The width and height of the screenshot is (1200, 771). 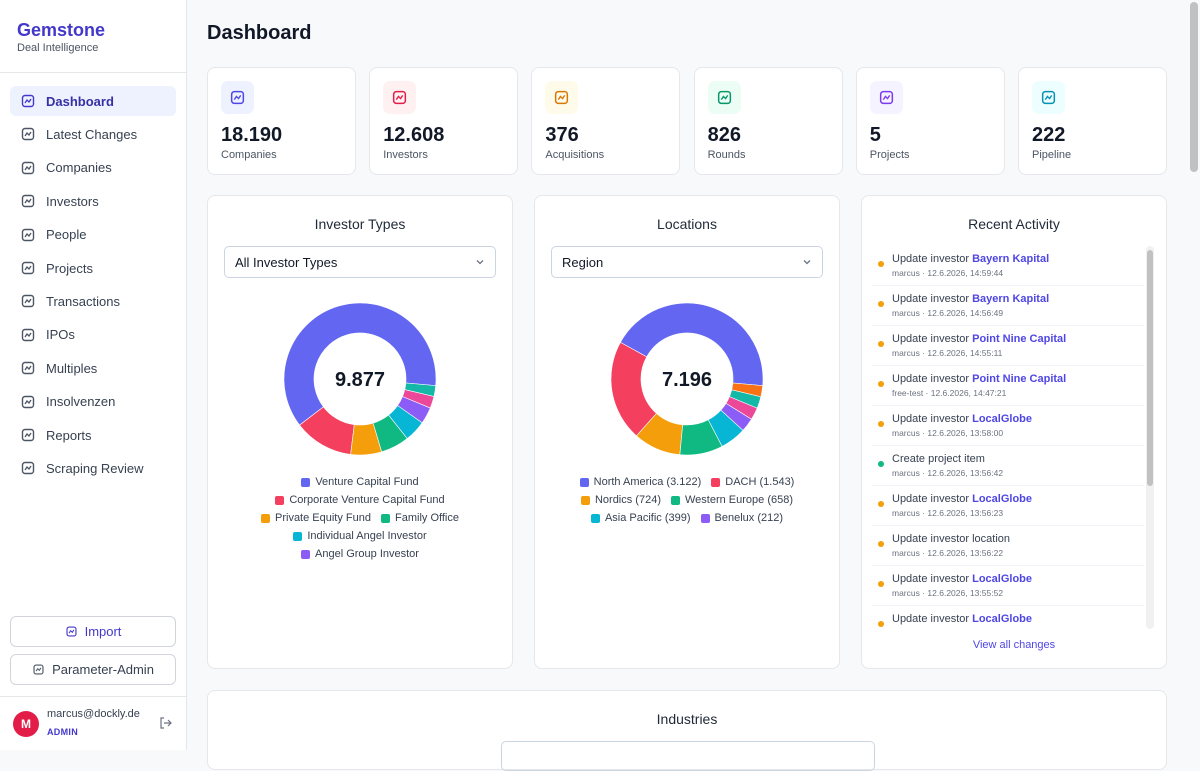 I want to click on legend-label: North America (3.122), so click(x=647, y=482).